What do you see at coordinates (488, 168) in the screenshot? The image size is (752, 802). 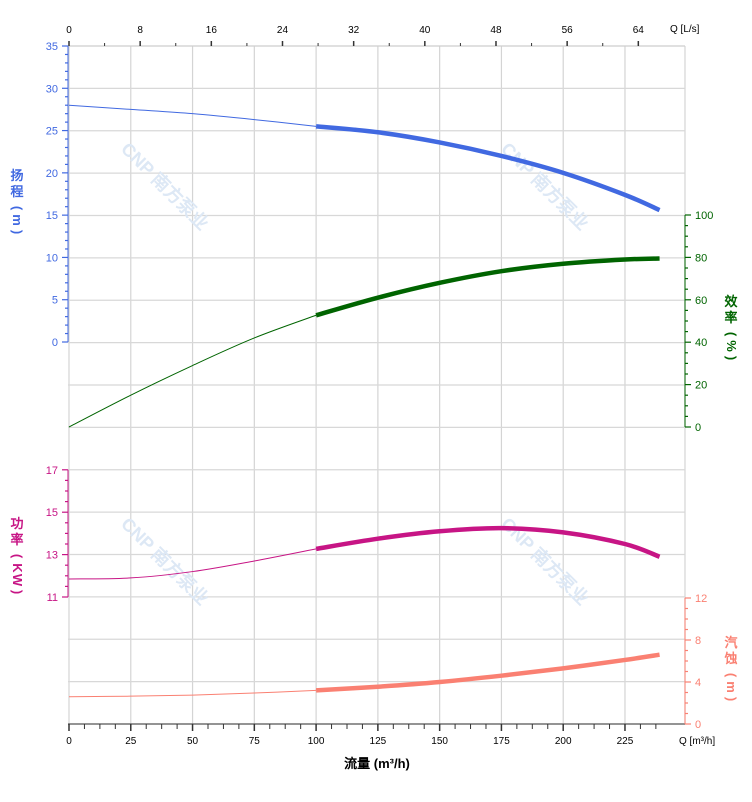 I see `head-curve-operating` at bounding box center [488, 168].